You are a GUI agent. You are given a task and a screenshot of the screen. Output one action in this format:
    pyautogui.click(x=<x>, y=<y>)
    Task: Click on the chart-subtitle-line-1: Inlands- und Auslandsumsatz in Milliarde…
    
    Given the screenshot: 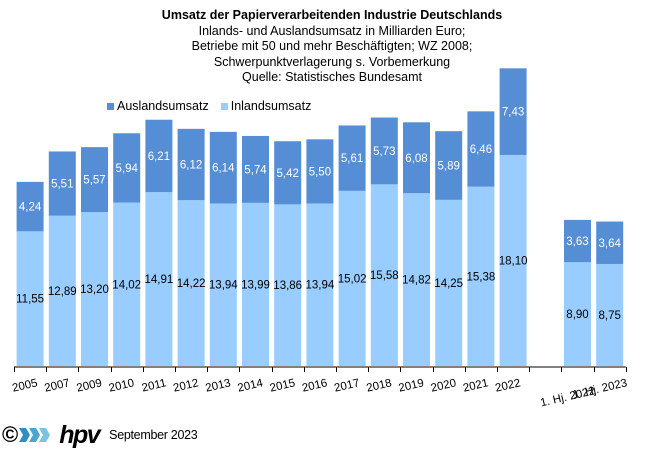 What is the action you would take?
    pyautogui.click(x=332, y=30)
    